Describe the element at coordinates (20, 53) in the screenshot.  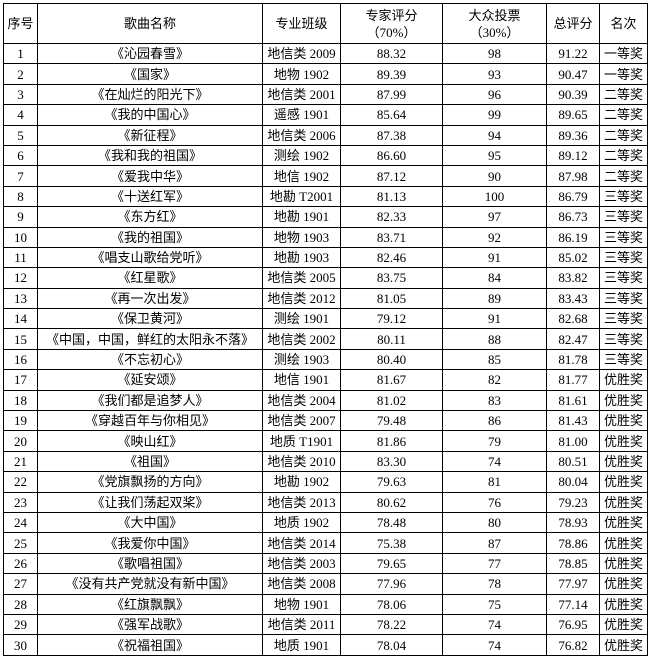
I see `cell-index: 1` at that location.